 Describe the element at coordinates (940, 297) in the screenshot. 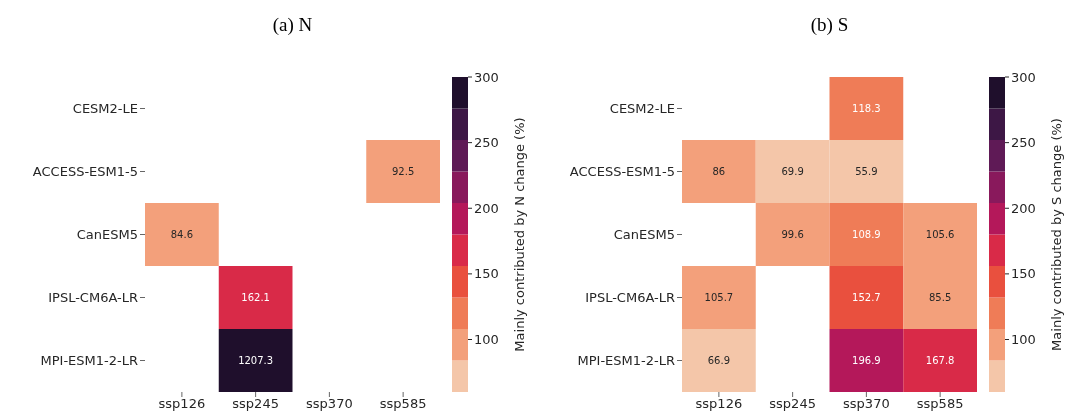

I see `data-label: 85.5` at that location.